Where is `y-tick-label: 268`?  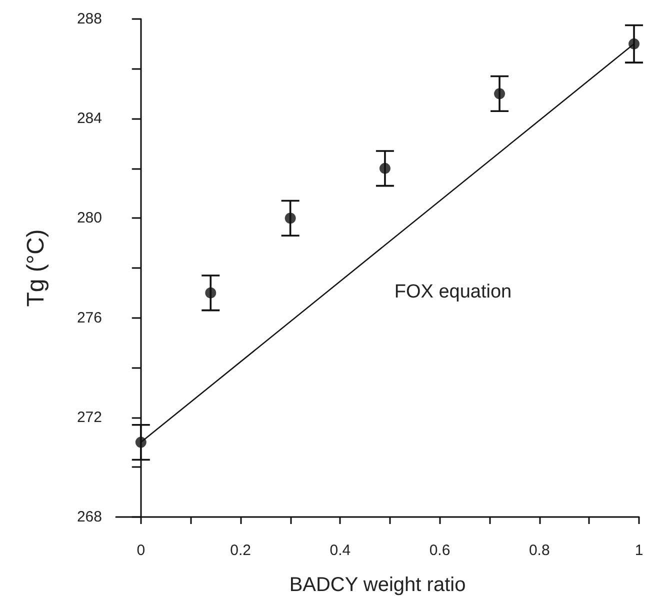
y-tick-label: 268 is located at coordinates (89, 517).